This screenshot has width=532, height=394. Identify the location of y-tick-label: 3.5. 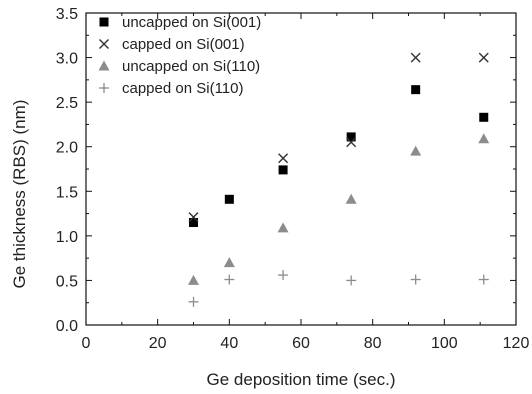
(67, 14).